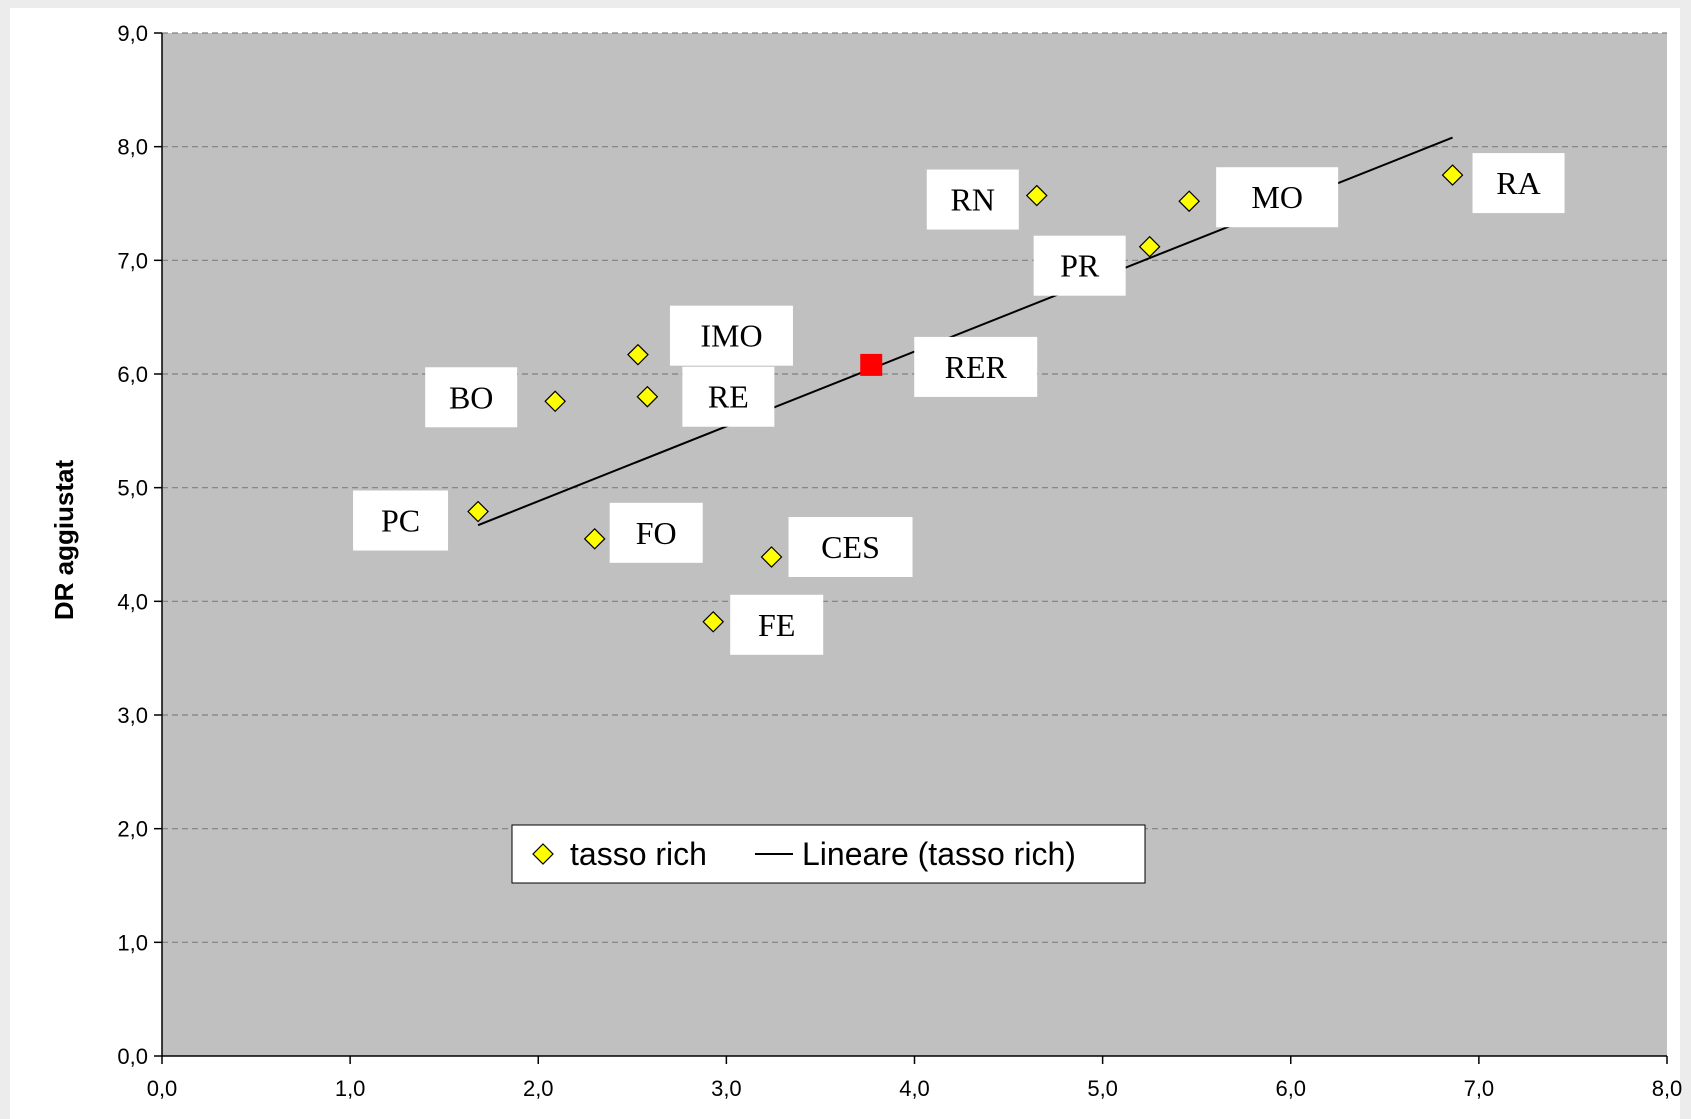  I want to click on y-tick-label: 1,0, so click(132, 942).